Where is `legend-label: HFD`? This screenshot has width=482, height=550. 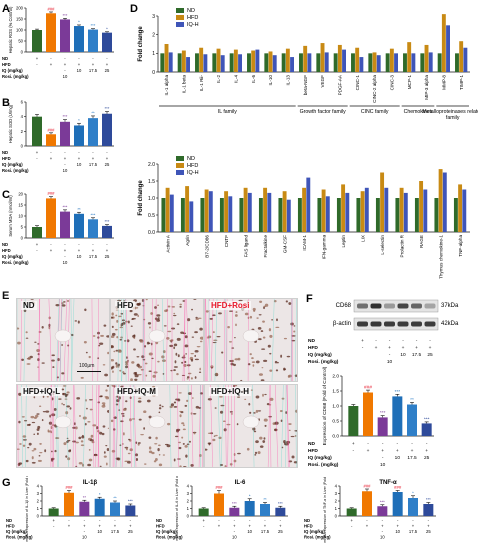 legend-label: HFD is located at coordinates (192, 166).